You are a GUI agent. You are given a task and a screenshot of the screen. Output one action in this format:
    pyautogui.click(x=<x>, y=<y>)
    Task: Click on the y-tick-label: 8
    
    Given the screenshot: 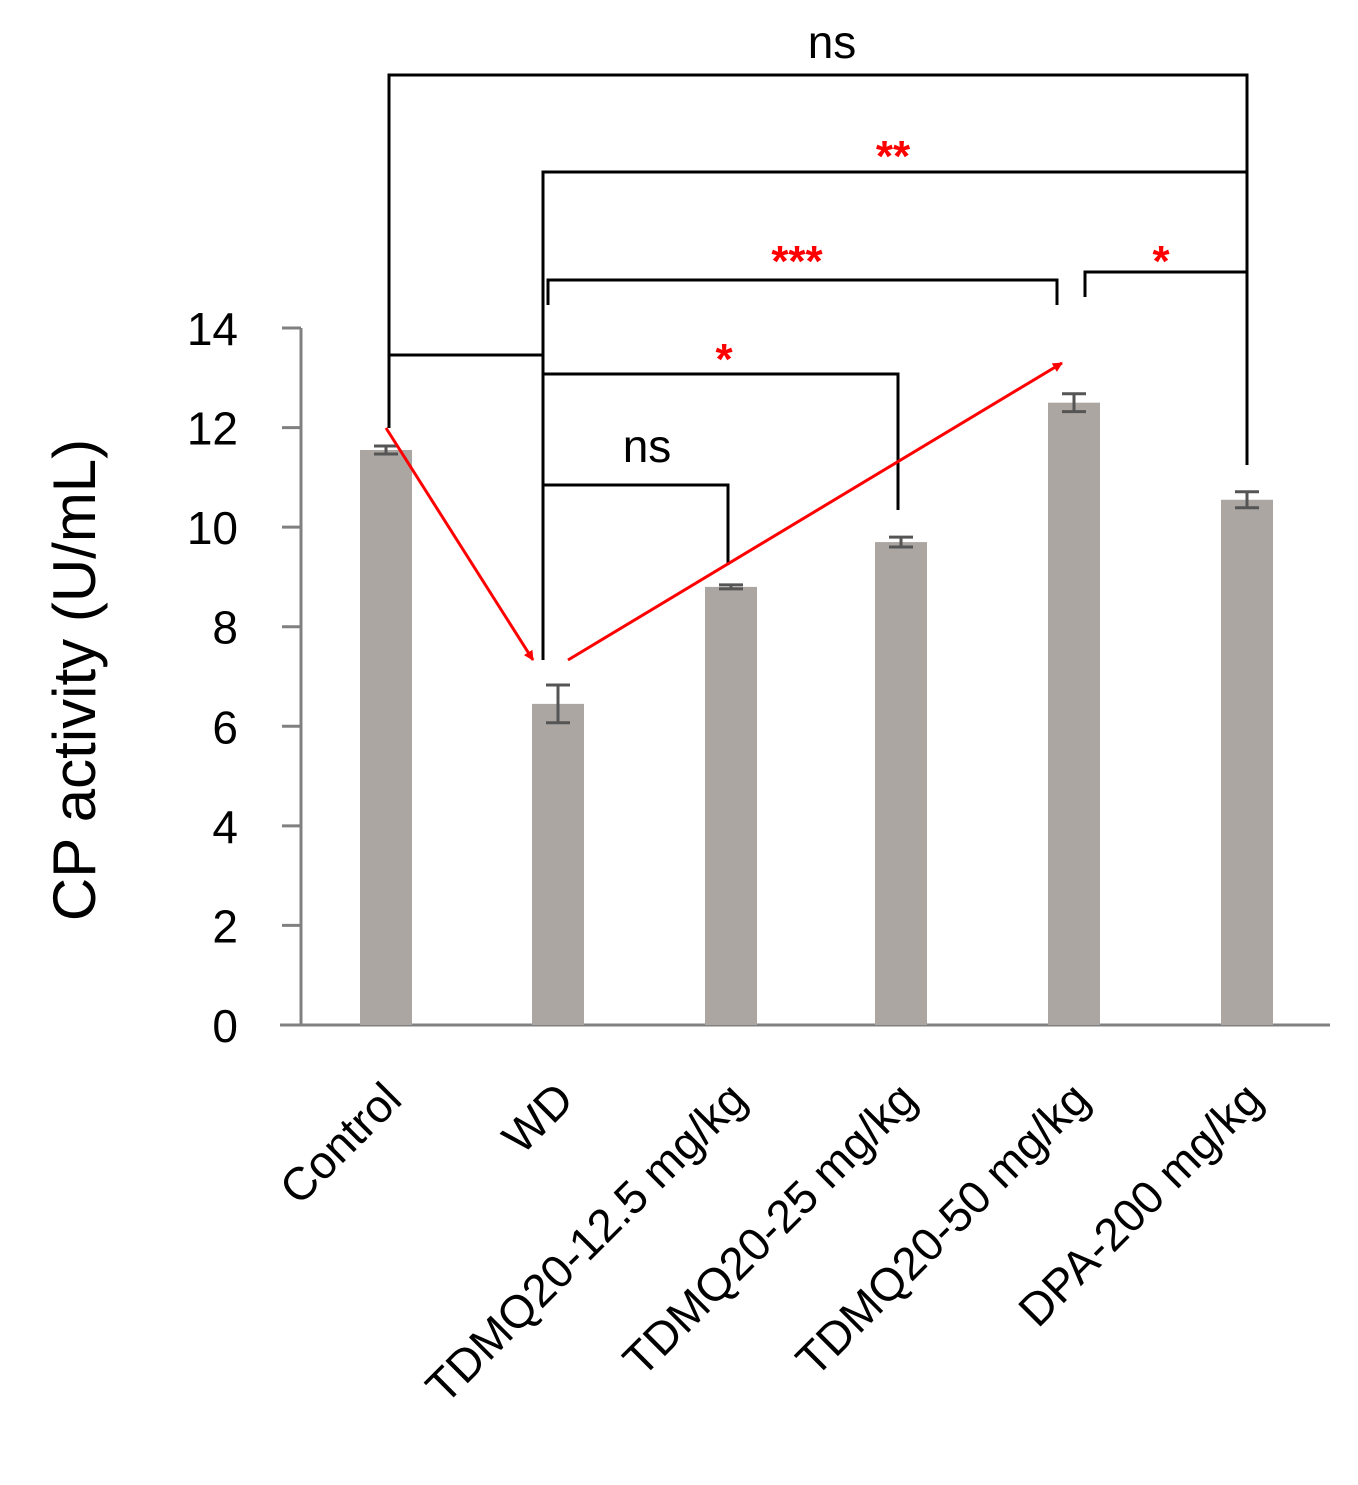 What is the action you would take?
    pyautogui.click(x=225, y=628)
    